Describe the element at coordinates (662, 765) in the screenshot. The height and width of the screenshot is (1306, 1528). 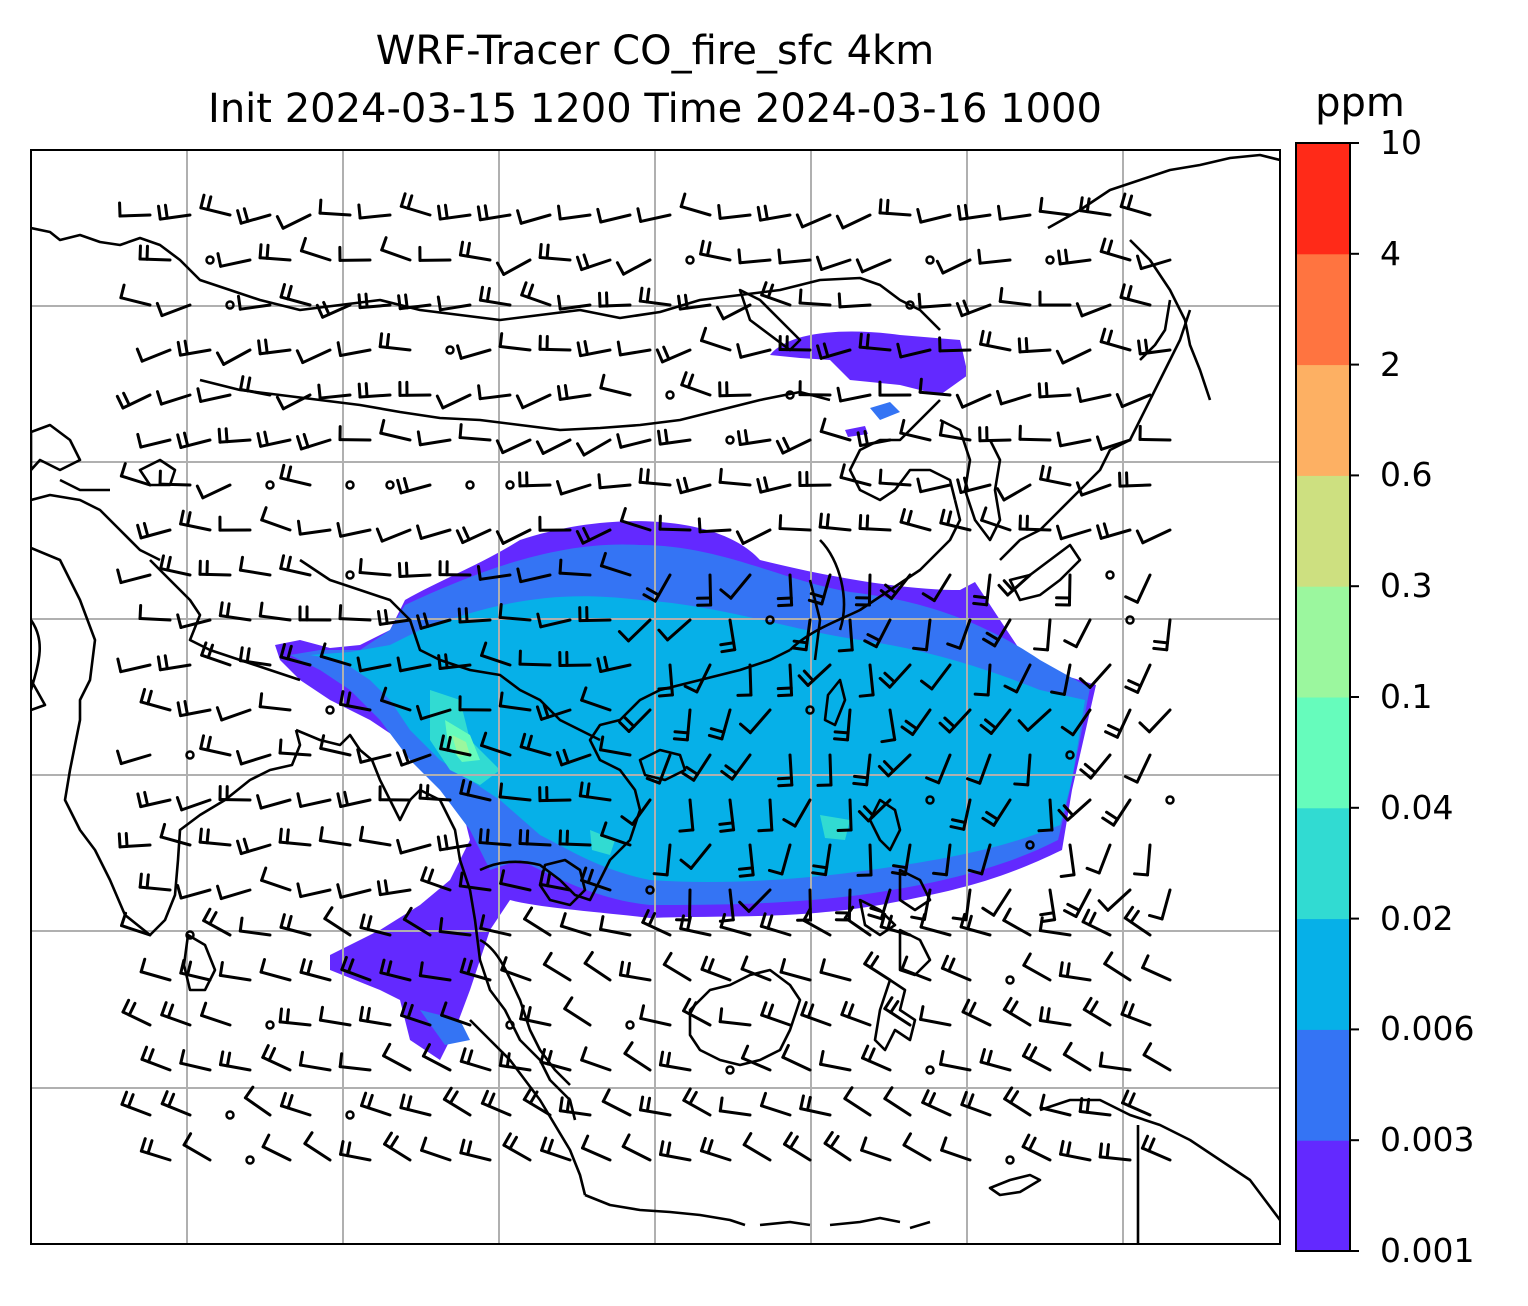
I see `coastline-hainan` at that location.